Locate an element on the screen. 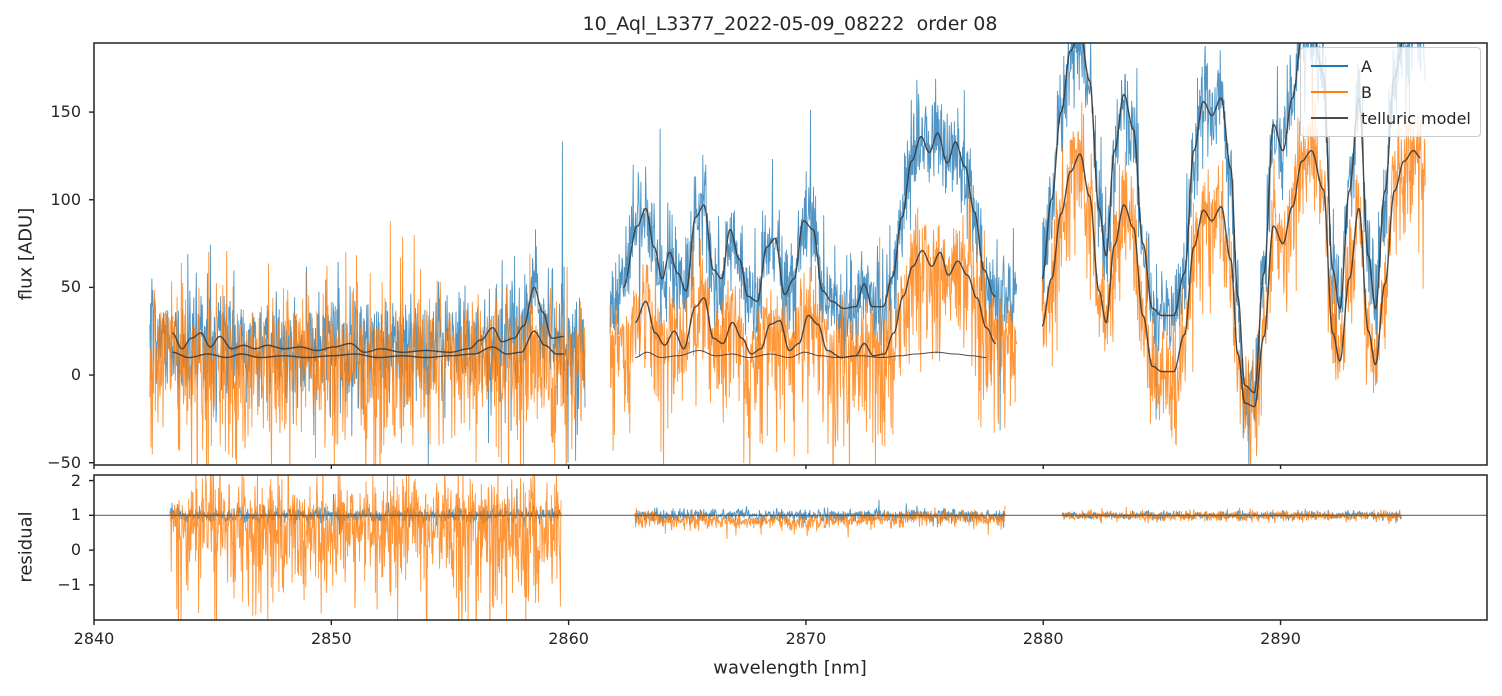  residual-y-tick-label: 0 is located at coordinates (75, 550).